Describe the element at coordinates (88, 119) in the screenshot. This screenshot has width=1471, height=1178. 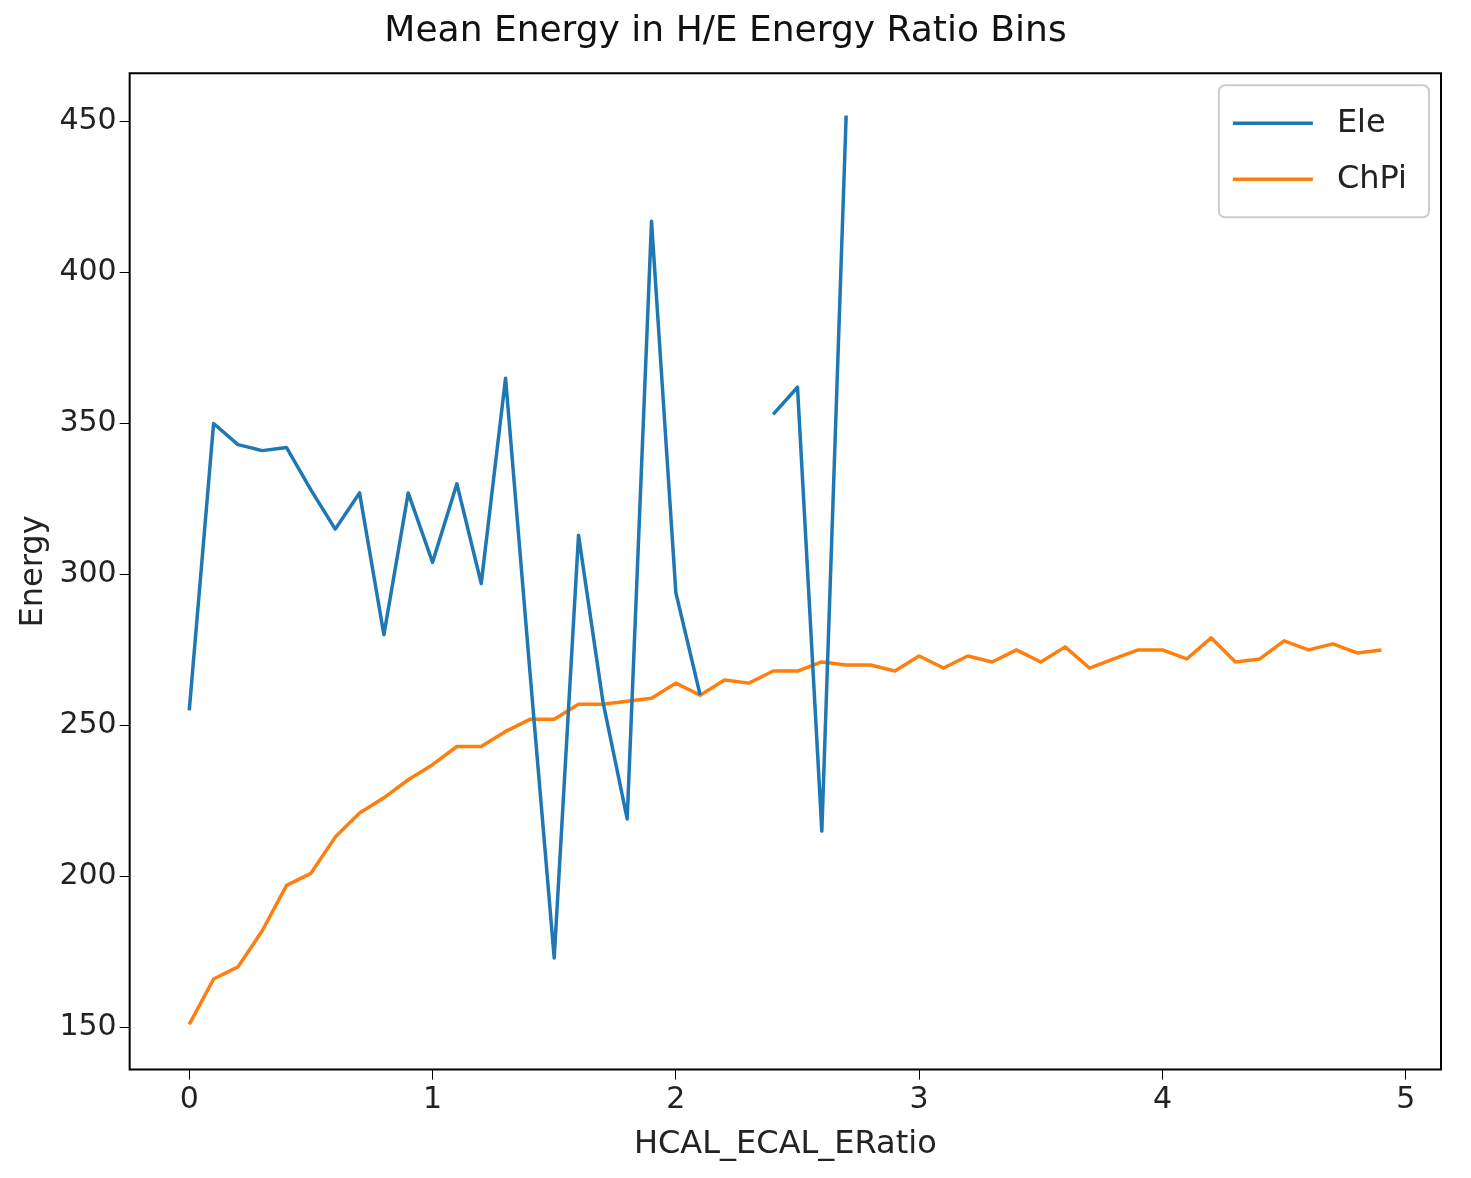
I see `y-tick-label: 450` at that location.